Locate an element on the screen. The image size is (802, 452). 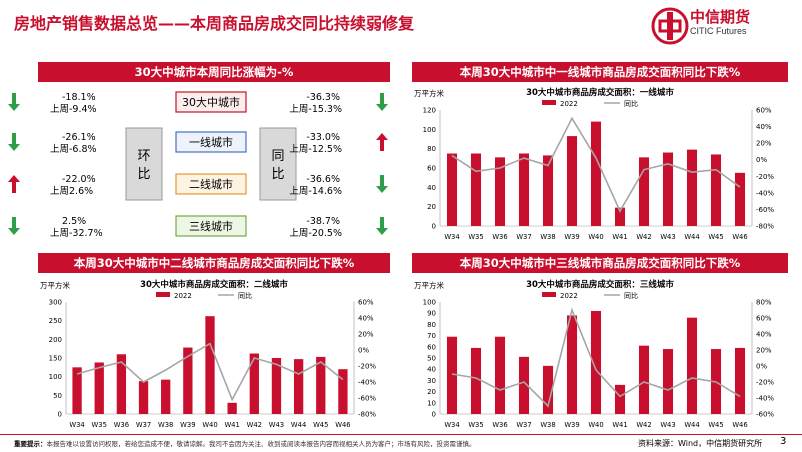
left-tick-label: 60 is located at coordinates (431, 169).